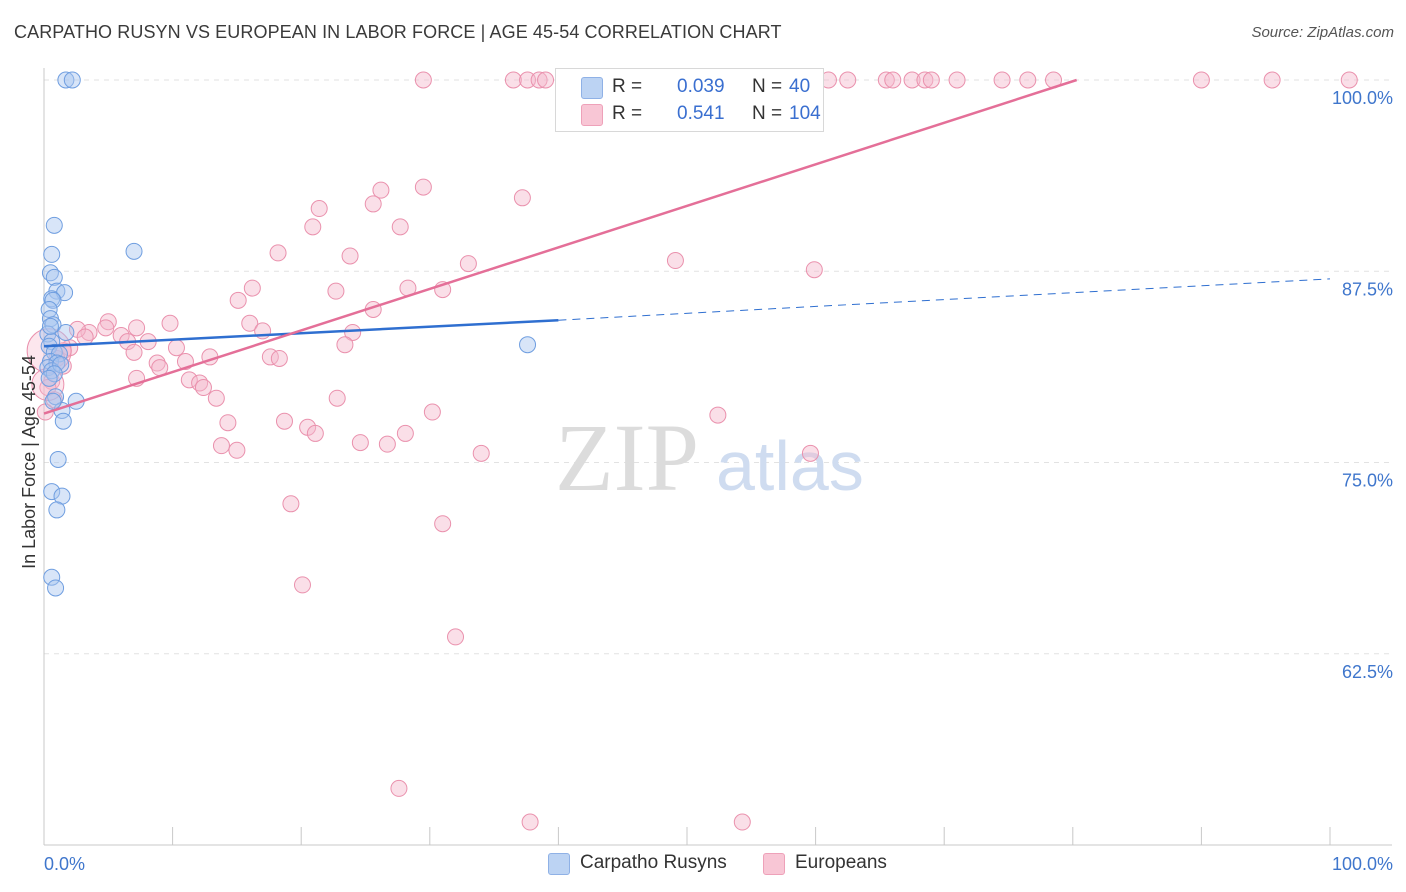 Image resolution: width=1406 pixels, height=892 pixels. What do you see at coordinates (841, 862) in the screenshot?
I see `bottom-legend-label: Europeans` at bounding box center [841, 862].